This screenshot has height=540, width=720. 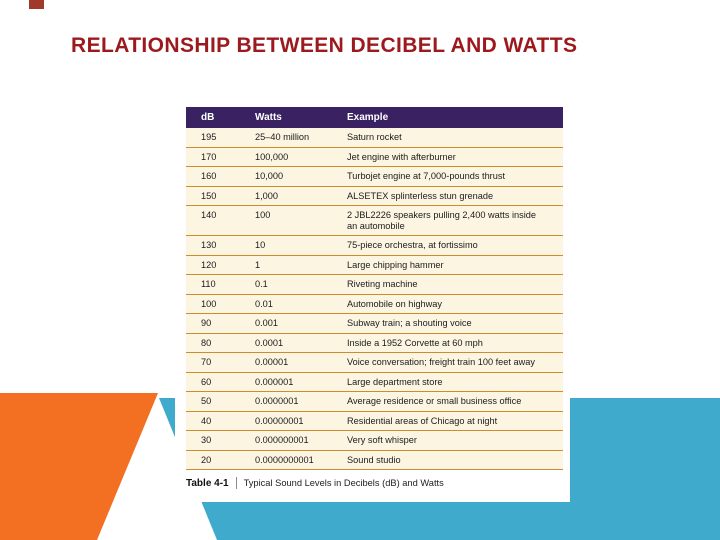 What do you see at coordinates (213, 304) in the screenshot?
I see `db-cell: 100` at bounding box center [213, 304].